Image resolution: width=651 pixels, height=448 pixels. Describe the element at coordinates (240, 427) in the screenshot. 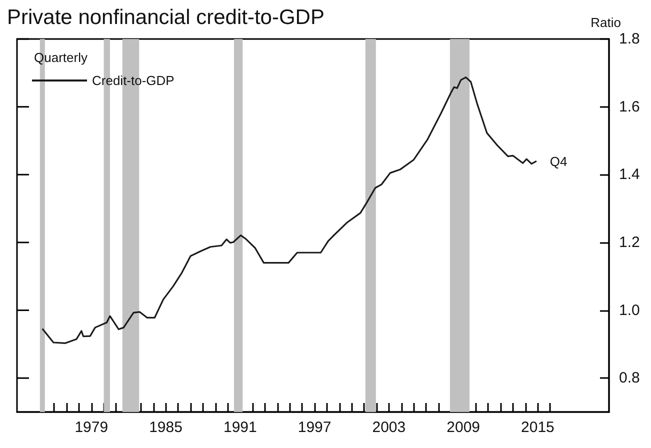

I see `x-tick-label: 1991` at that location.